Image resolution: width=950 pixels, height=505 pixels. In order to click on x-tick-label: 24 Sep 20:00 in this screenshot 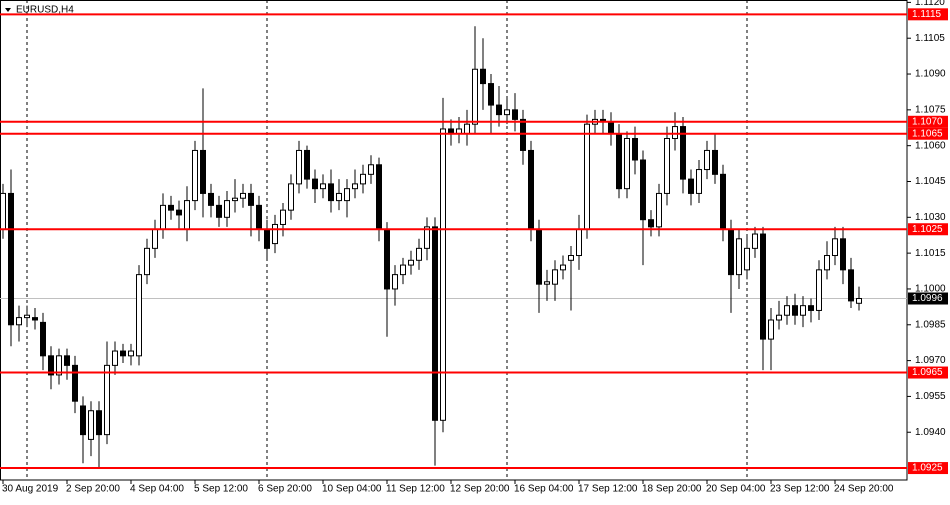, I will do `click(864, 489)`.